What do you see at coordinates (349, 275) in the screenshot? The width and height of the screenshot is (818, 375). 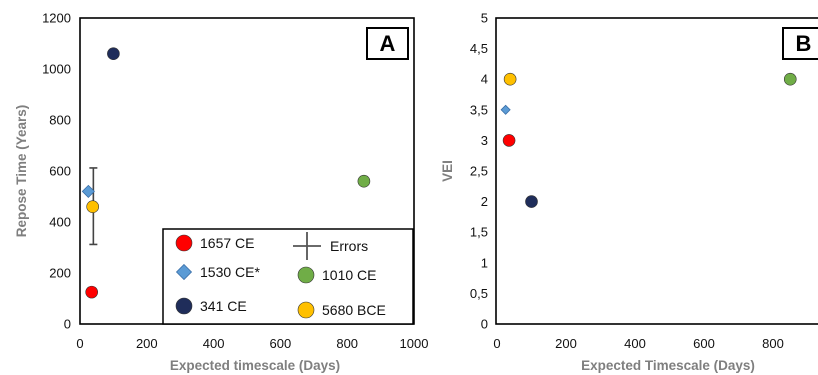 I see `legend-label-1010-ce: 1010 CE` at bounding box center [349, 275].